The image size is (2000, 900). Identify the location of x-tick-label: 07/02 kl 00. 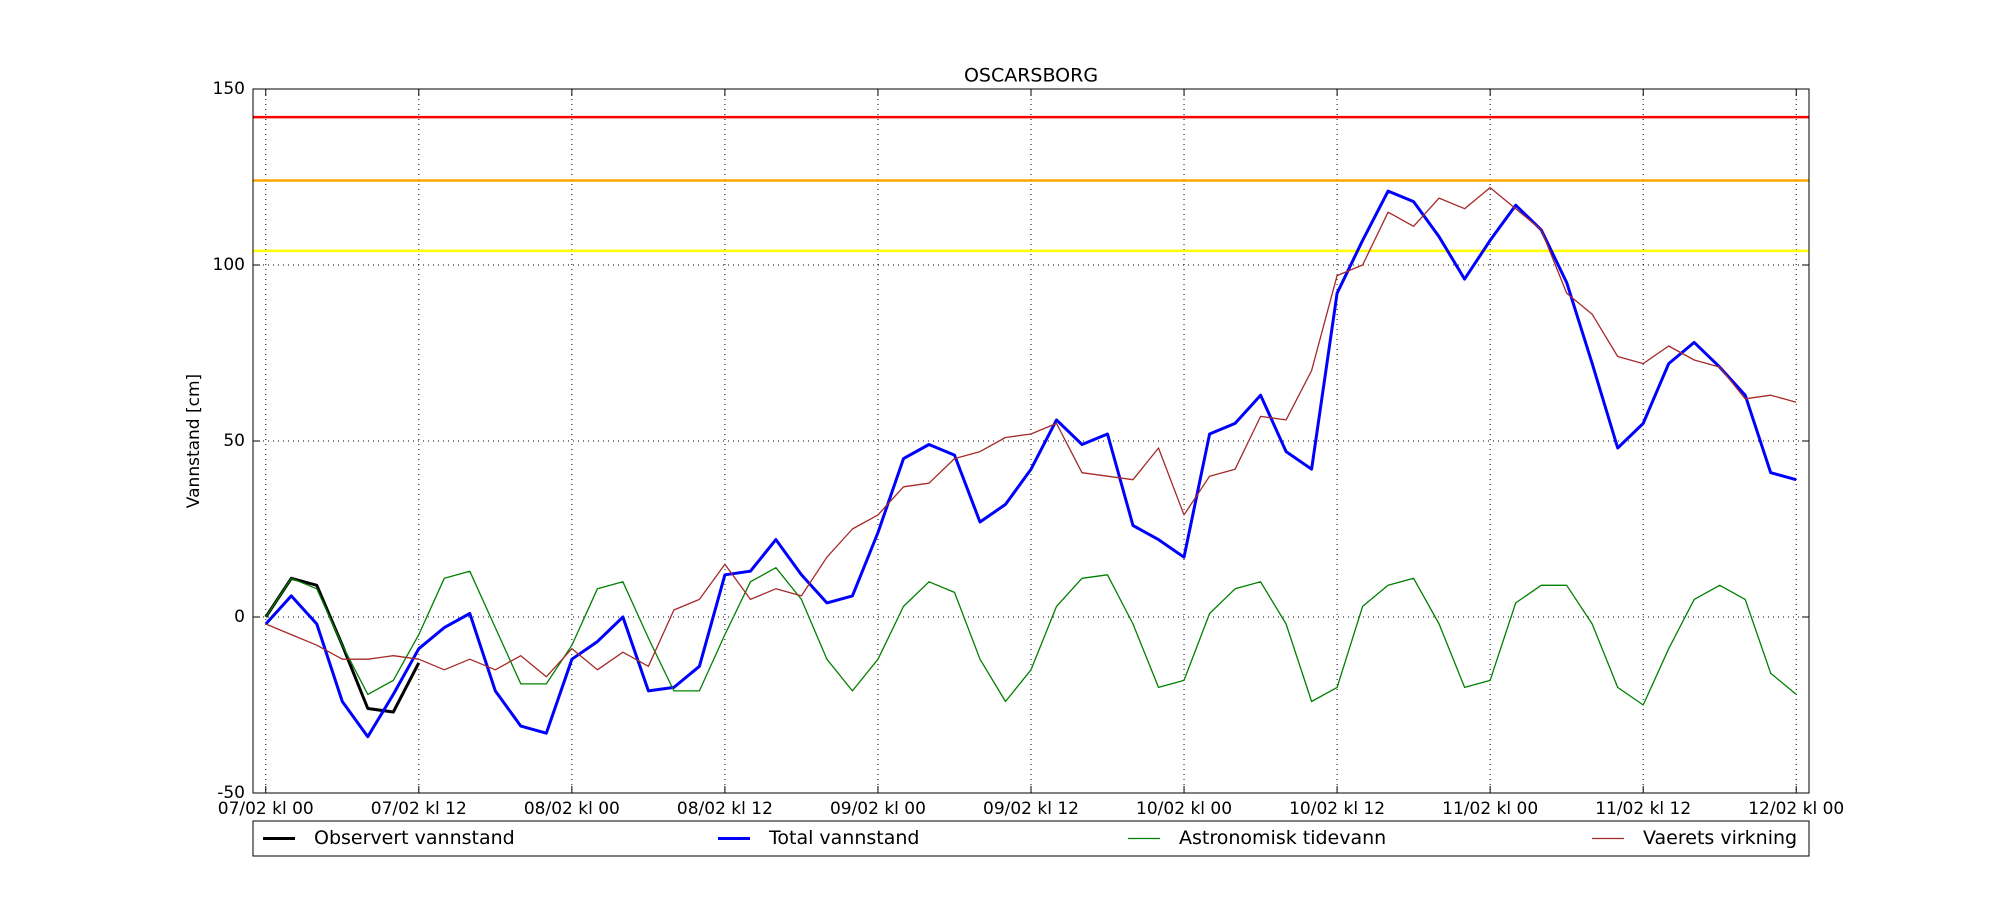
(266, 809).